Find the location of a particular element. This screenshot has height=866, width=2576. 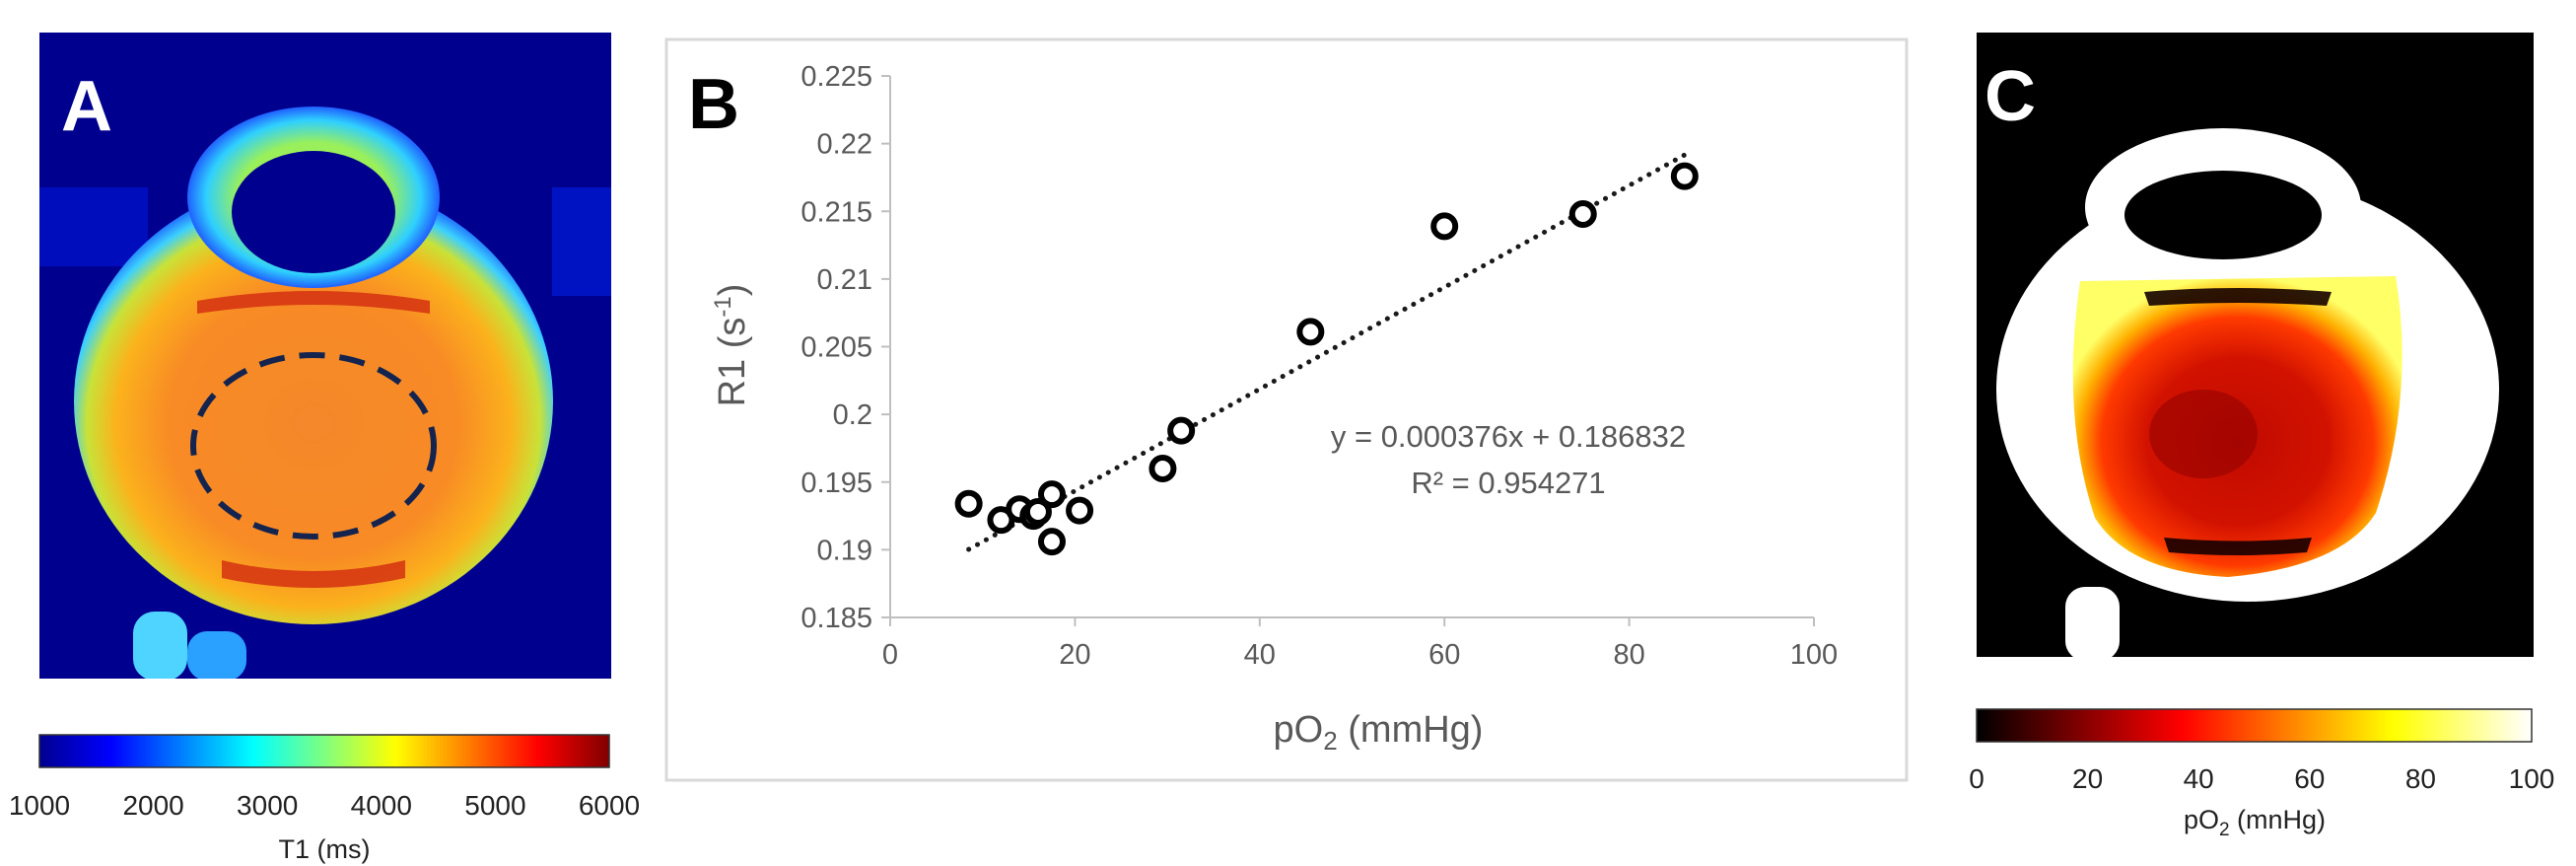

colorbar-t1-label: T1 (ms) is located at coordinates (325, 849).